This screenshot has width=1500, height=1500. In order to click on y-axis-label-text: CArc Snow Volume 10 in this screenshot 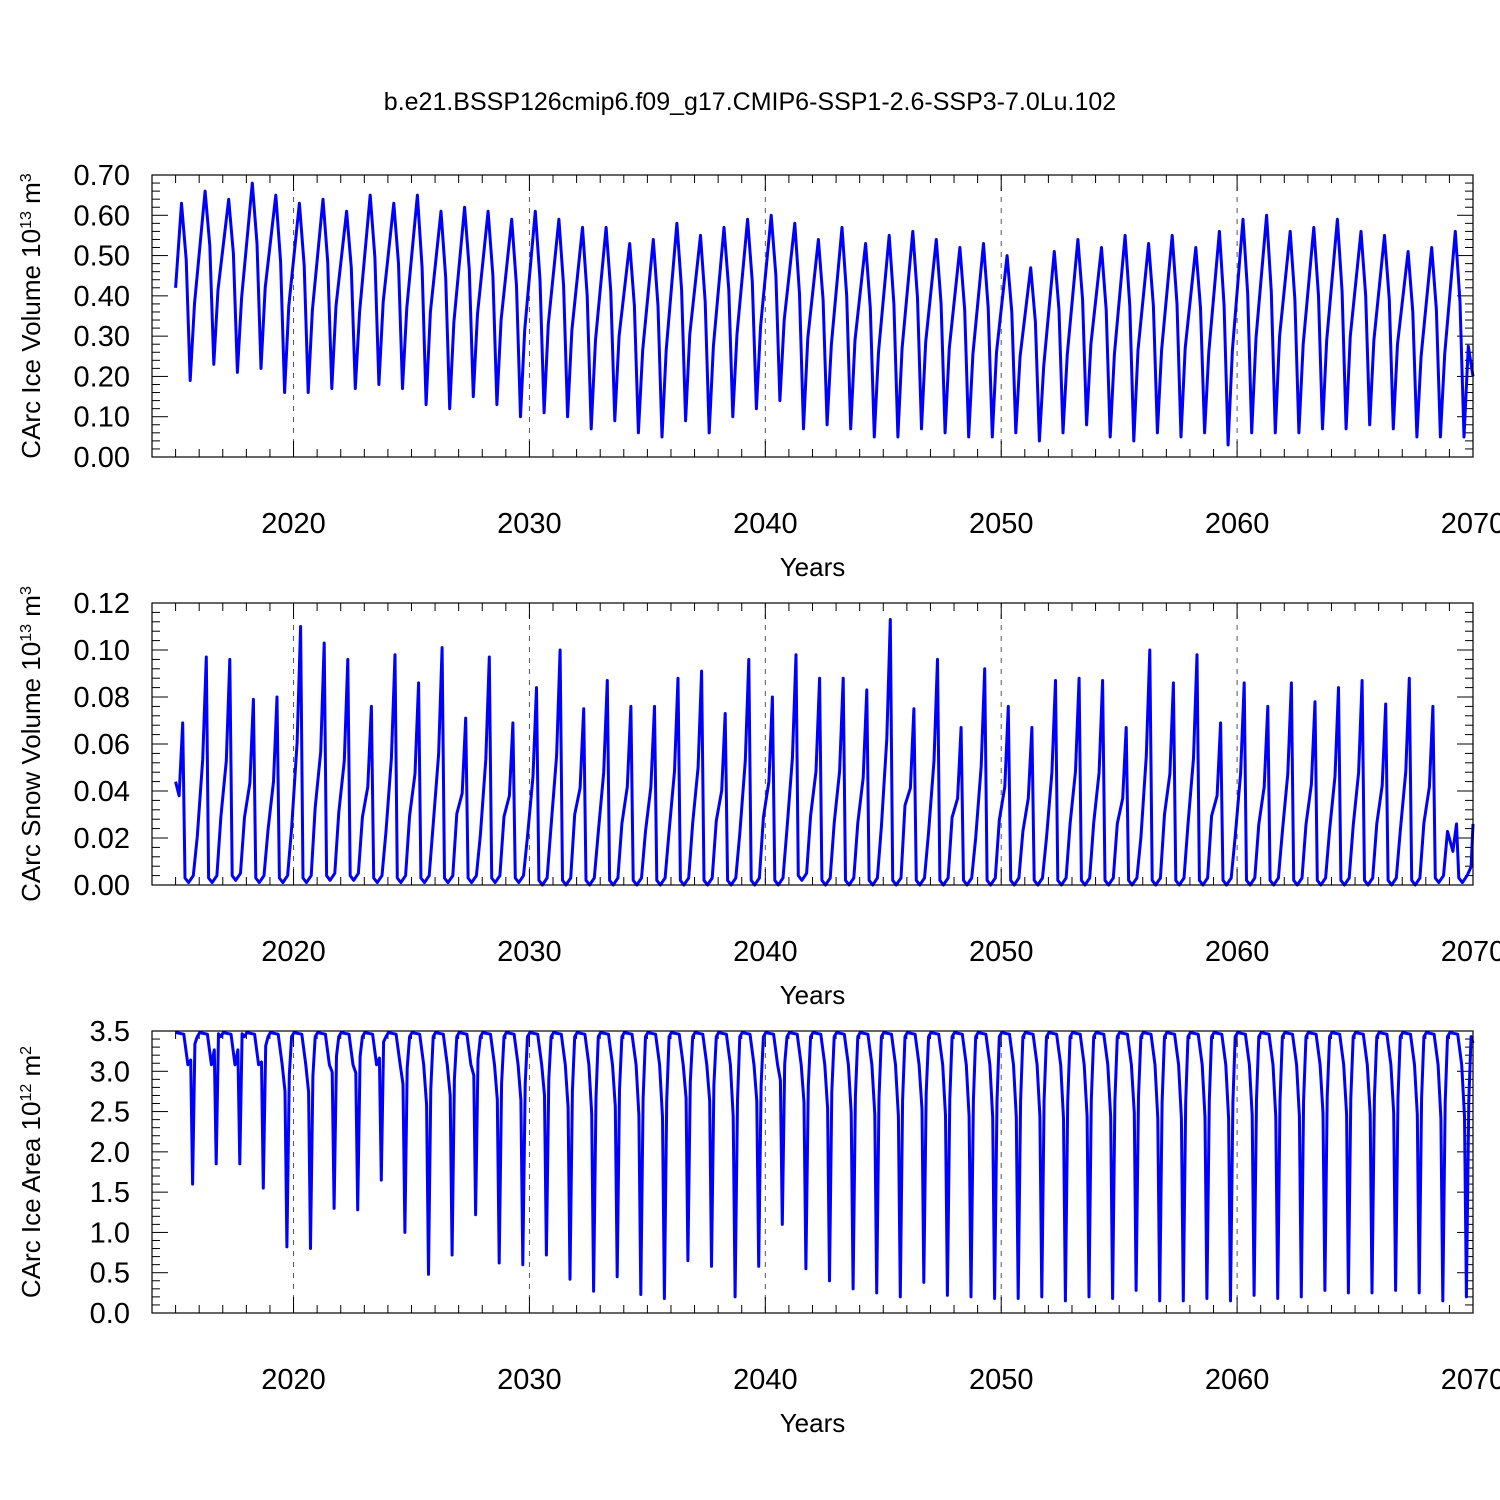, I will do `click(31, 772)`.